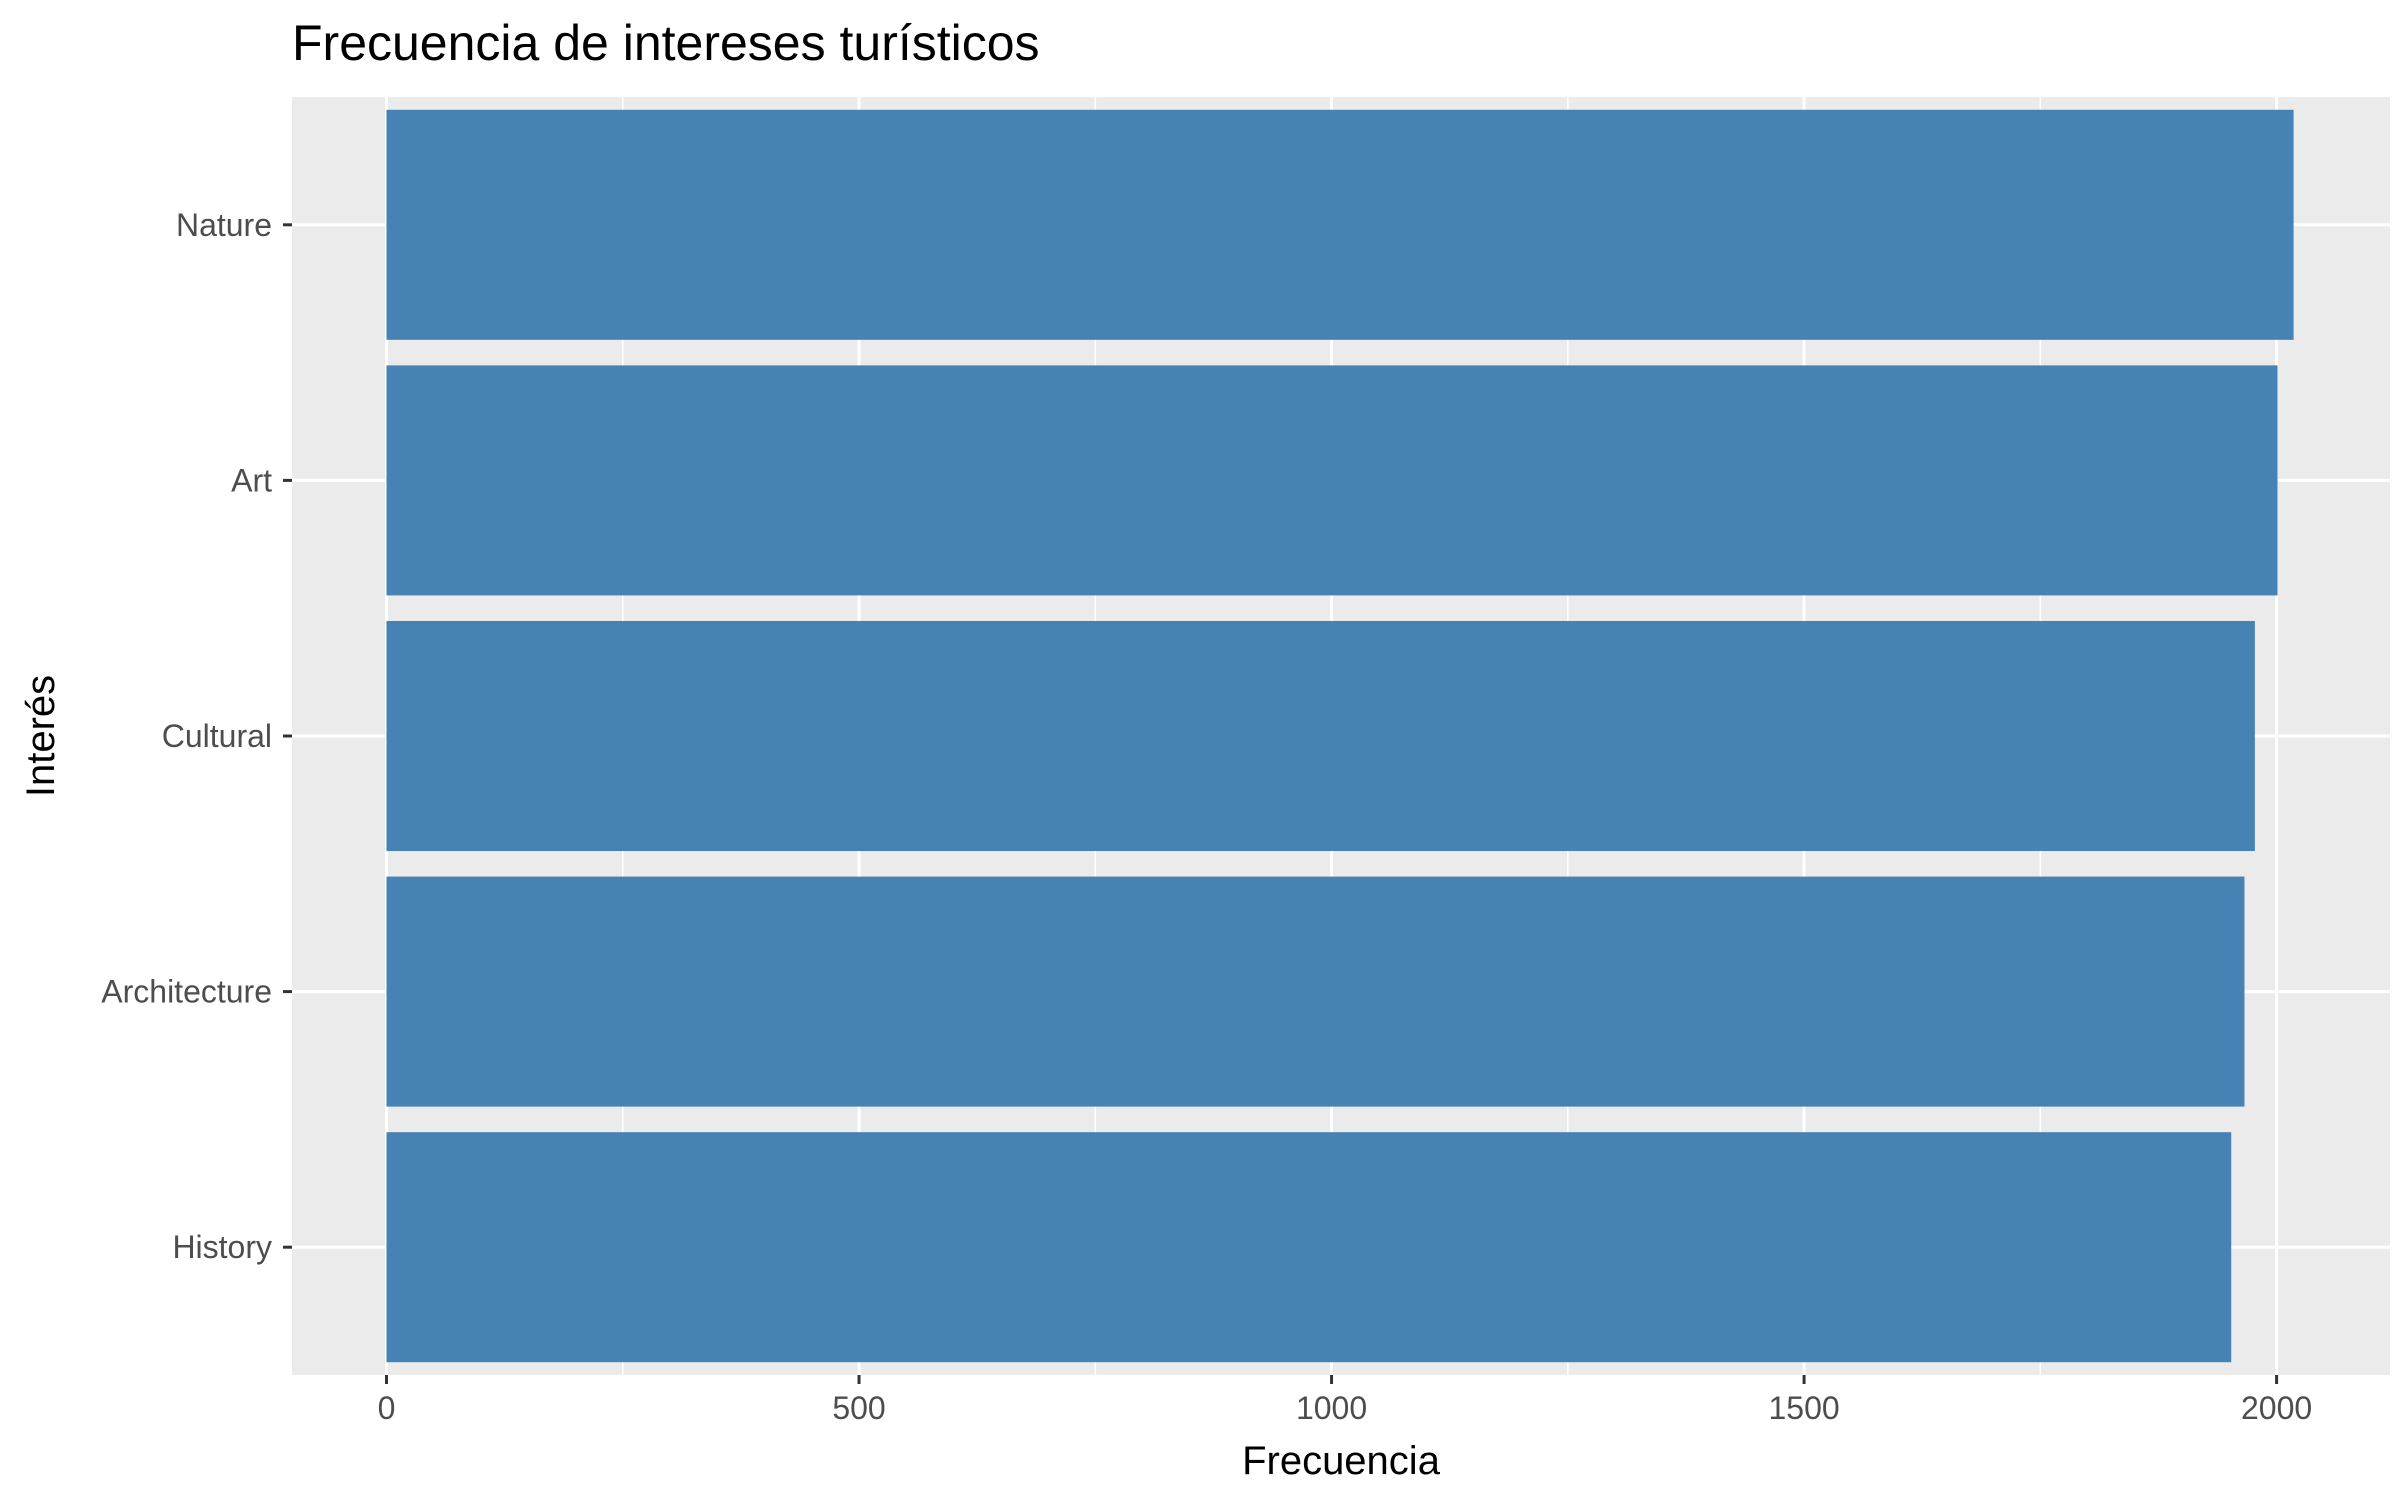 This screenshot has width=2400, height=1500. Describe the element at coordinates (1341, 1461) in the screenshot. I see `x-axis-title: Frecuencia` at that location.